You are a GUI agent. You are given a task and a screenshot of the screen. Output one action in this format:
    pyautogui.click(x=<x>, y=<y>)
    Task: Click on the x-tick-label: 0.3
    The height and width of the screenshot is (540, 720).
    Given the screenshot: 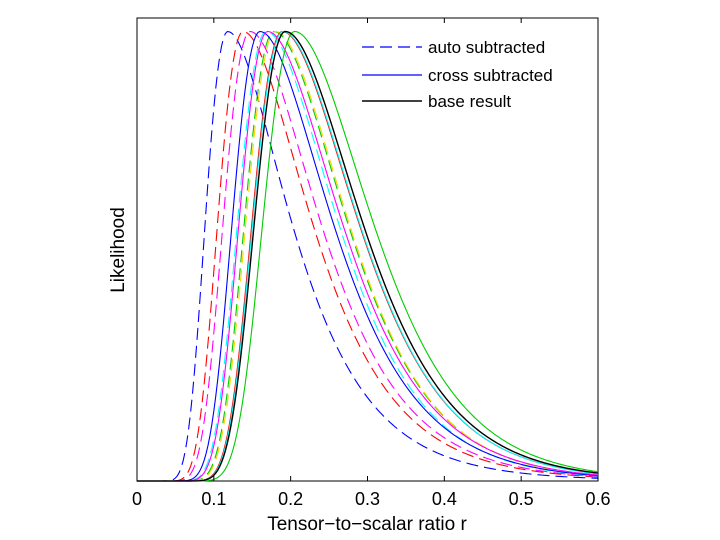 What is the action you would take?
    pyautogui.click(x=367, y=499)
    